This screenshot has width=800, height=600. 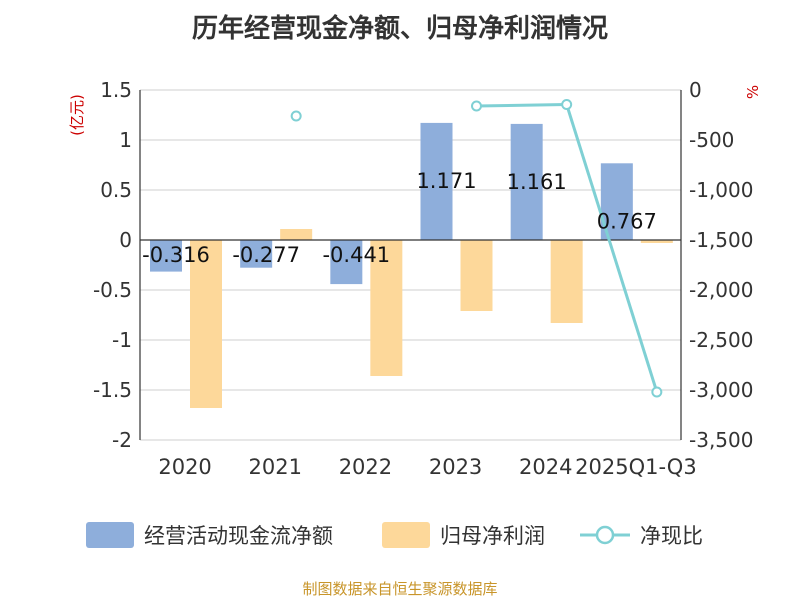 What do you see at coordinates (455, 467) in the screenshot?
I see `x-tick-label: 2023` at bounding box center [455, 467].